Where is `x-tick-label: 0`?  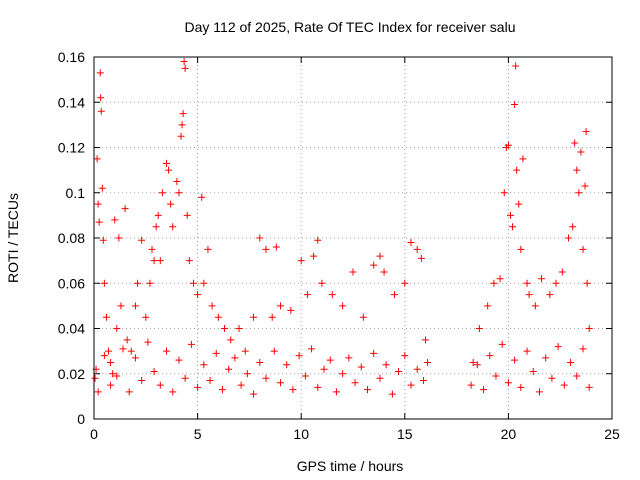
x-tick-label: 0 is located at coordinates (94, 434).